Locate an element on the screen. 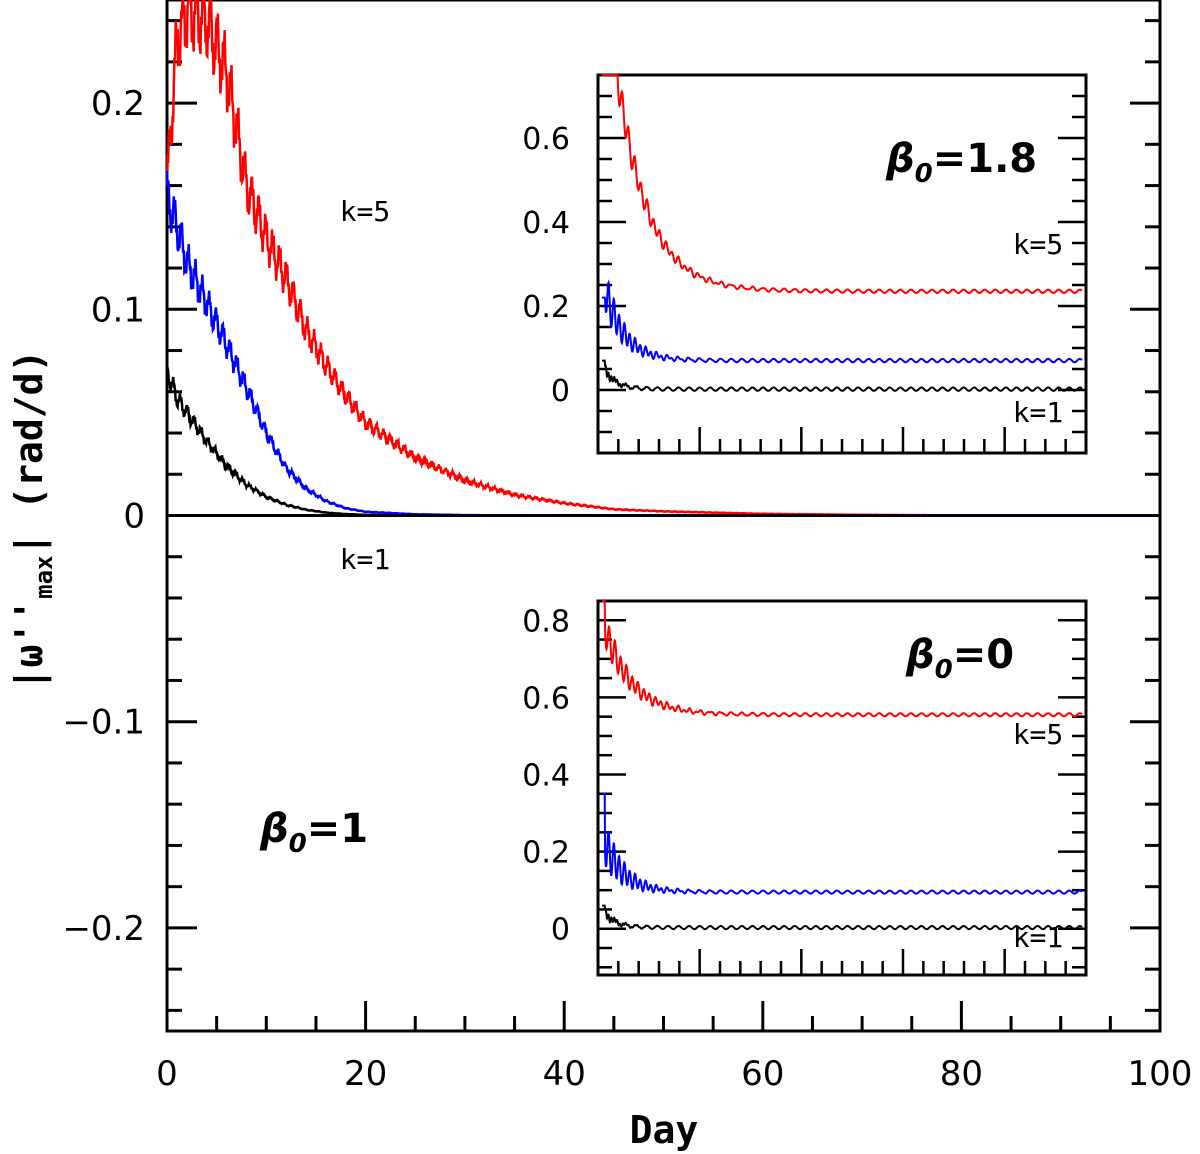 The image size is (1200, 1154). inset-lower-frame is located at coordinates (842, 788).